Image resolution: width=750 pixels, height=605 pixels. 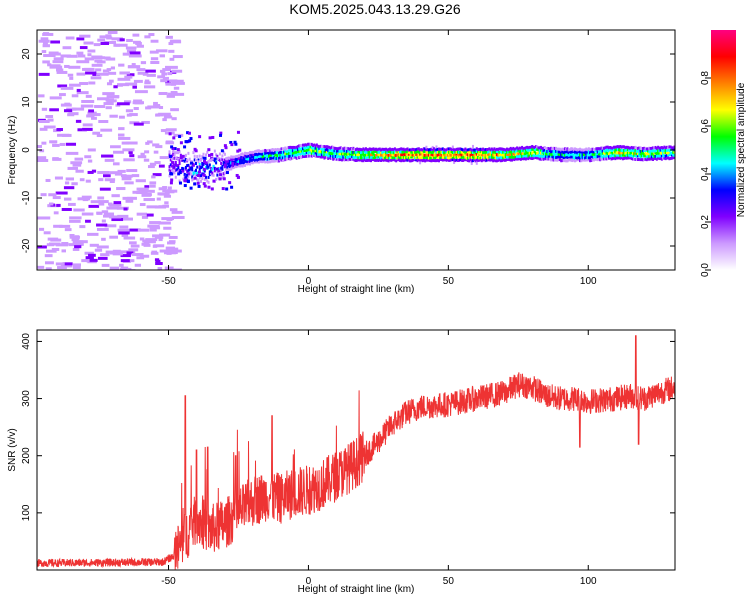 I want to click on x-tick-label: 50, so click(x=449, y=281).